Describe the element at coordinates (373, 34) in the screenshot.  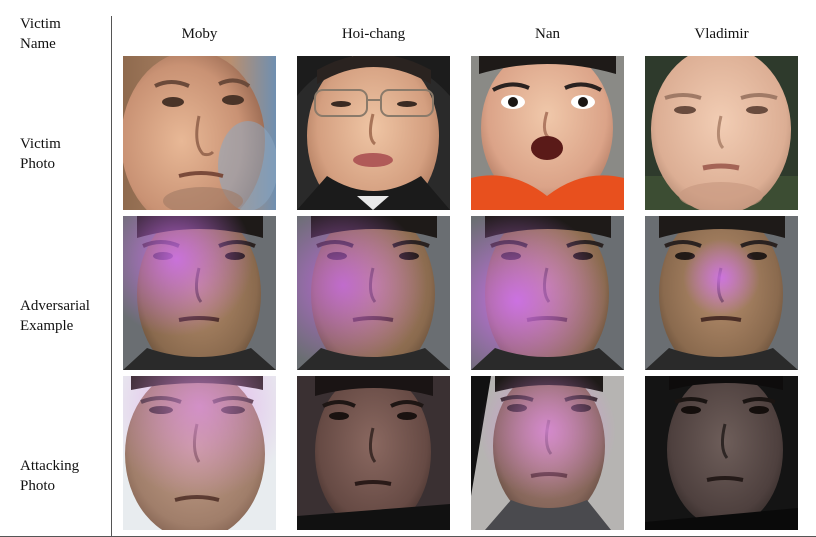
I see `column-header-hoi-chang: Hoi-chang` at that location.